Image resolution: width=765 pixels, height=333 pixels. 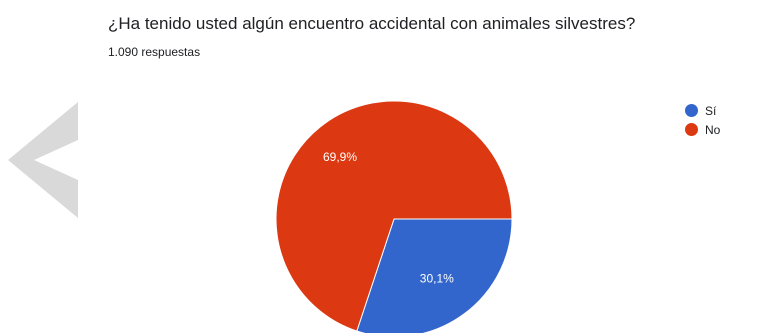 I want to click on pie-slice-s, so click(x=434, y=275).